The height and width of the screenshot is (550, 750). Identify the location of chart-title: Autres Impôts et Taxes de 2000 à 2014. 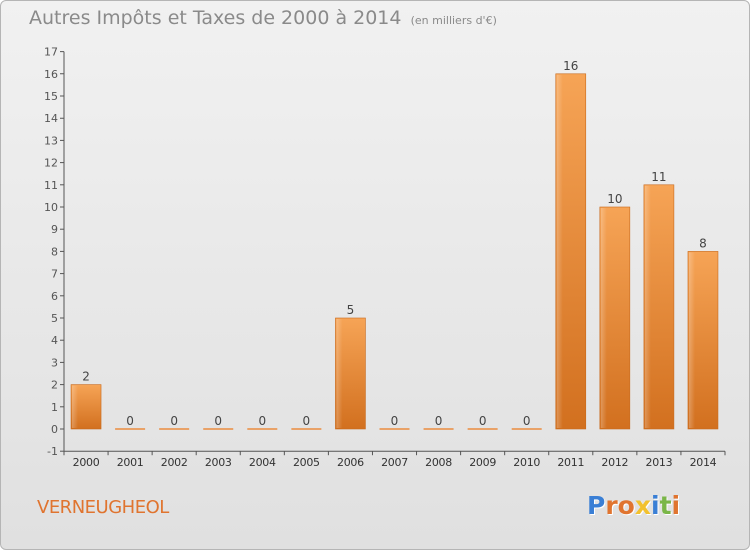
(215, 18).